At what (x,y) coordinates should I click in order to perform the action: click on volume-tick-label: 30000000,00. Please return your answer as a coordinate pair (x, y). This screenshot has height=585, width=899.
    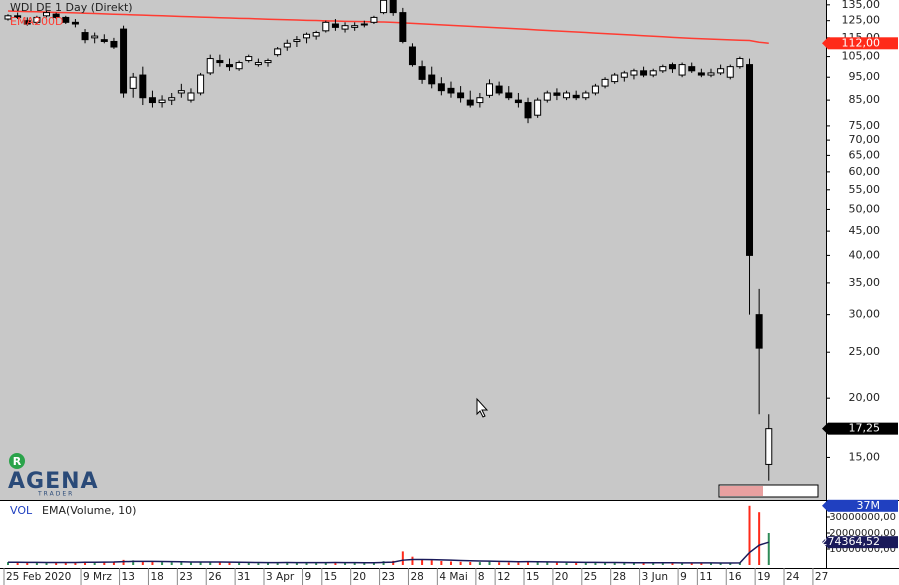
    Looking at the image, I should click on (862, 517).